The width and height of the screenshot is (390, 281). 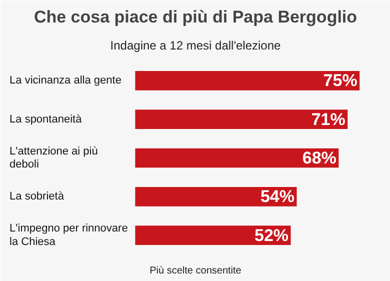 What do you see at coordinates (196, 45) in the screenshot?
I see `chart-subtitle: Indagine a 12 mesi dall'elezione` at bounding box center [196, 45].